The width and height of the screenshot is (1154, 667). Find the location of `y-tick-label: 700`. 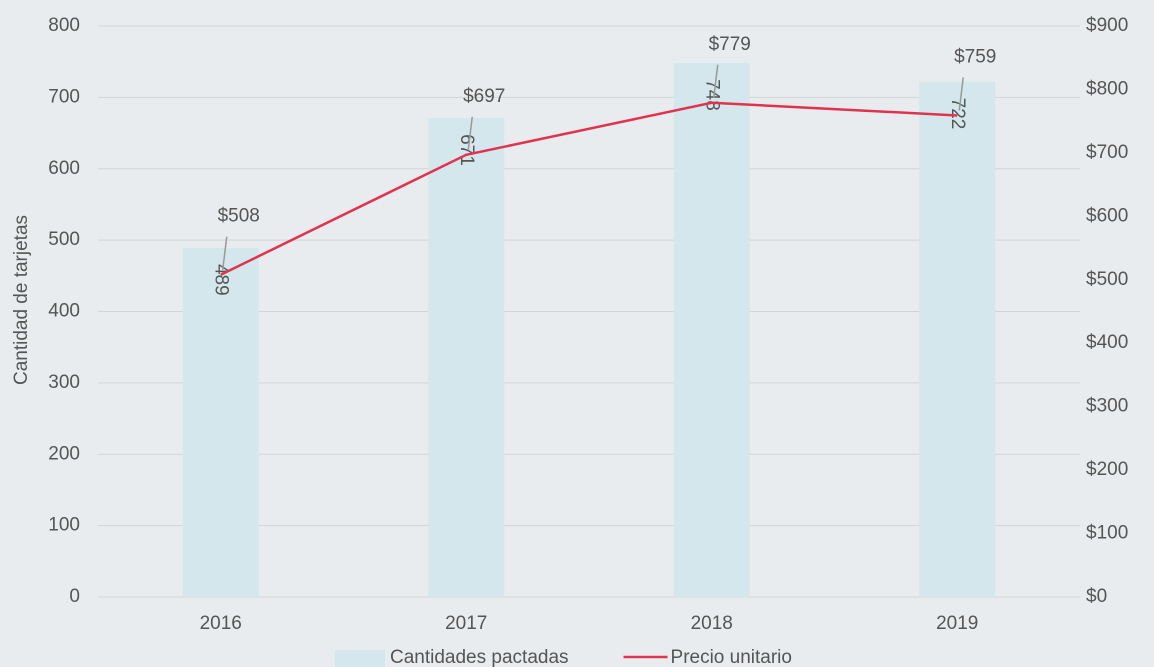

y-tick-label: 700 is located at coordinates (64, 96).